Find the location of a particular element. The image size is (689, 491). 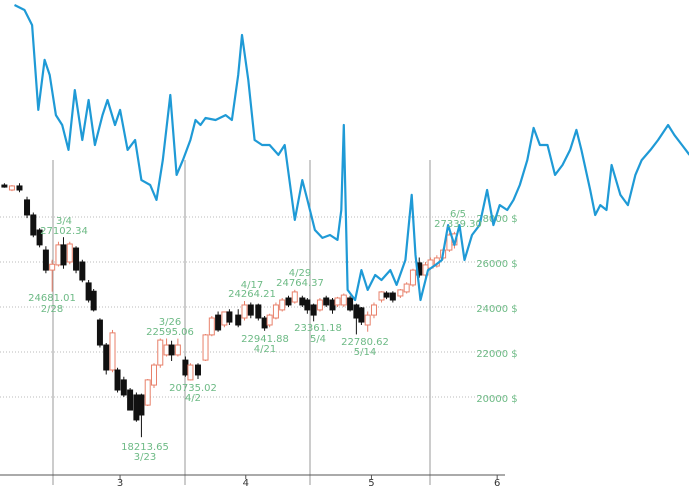

y-tick-label: 22000 $ is located at coordinates (496, 354).